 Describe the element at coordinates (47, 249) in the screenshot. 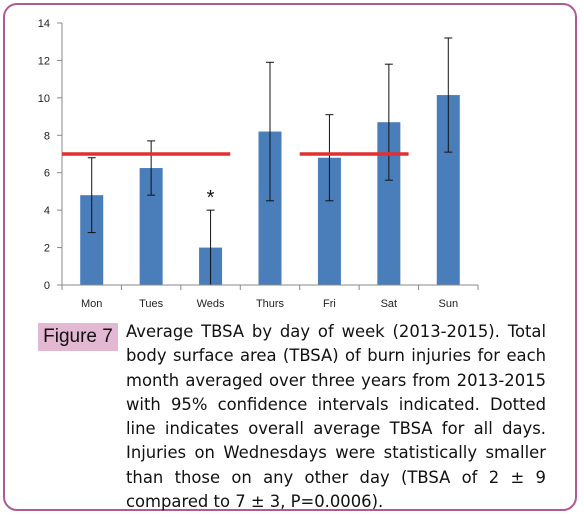

I see `y-tick-label: 2` at that location.